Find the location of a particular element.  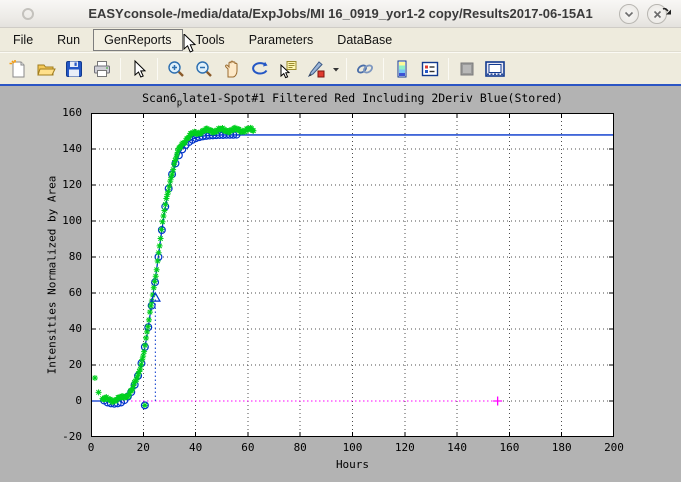

pointer-tool-icon is located at coordinates (139, 69).